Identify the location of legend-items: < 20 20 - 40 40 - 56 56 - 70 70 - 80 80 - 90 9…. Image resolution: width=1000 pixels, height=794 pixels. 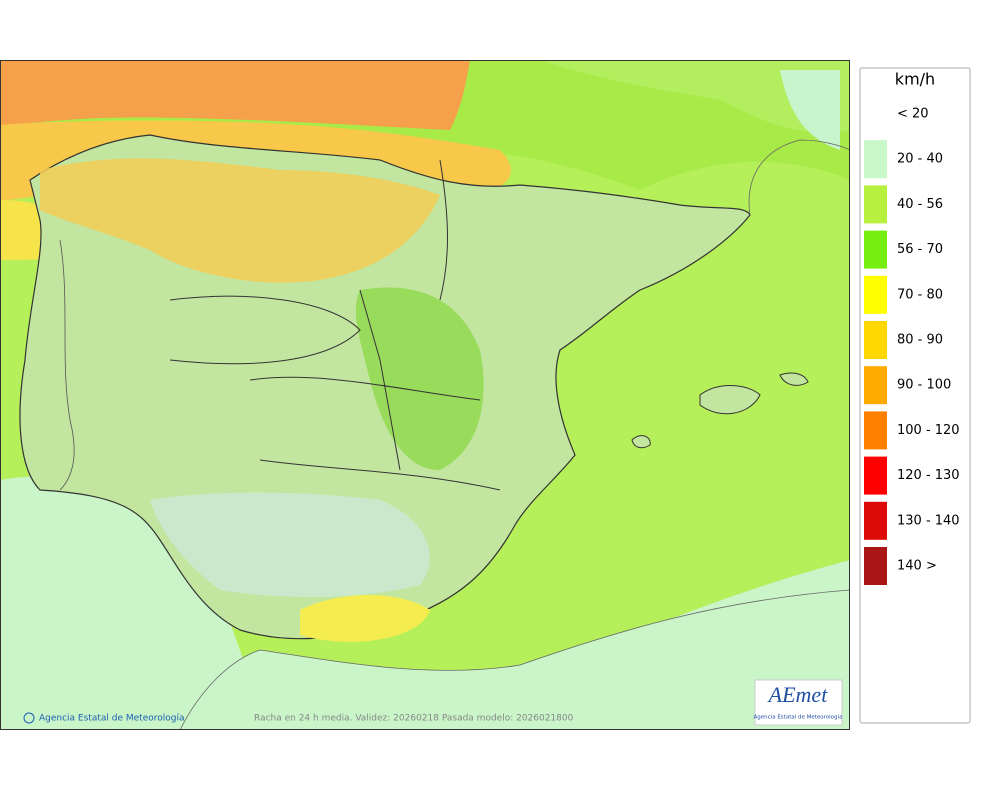
(912, 340).